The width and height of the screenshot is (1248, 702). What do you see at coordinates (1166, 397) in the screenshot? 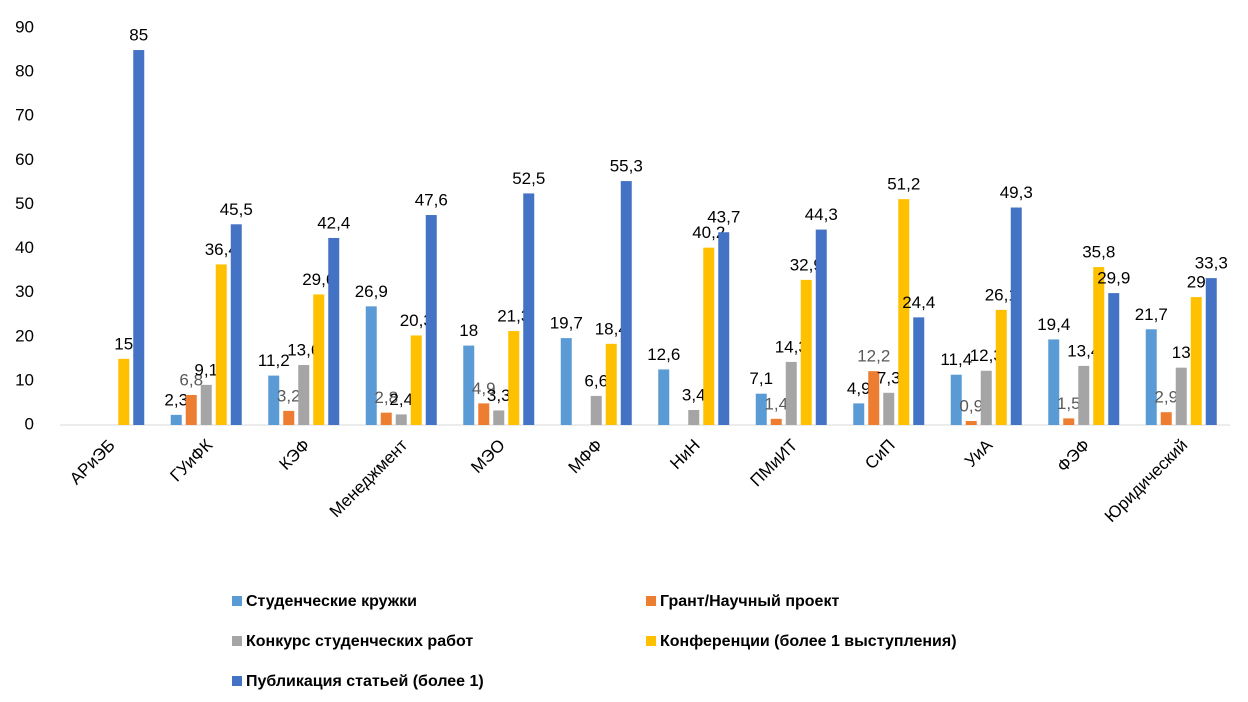
I see `data-label: 2,9` at bounding box center [1166, 397].